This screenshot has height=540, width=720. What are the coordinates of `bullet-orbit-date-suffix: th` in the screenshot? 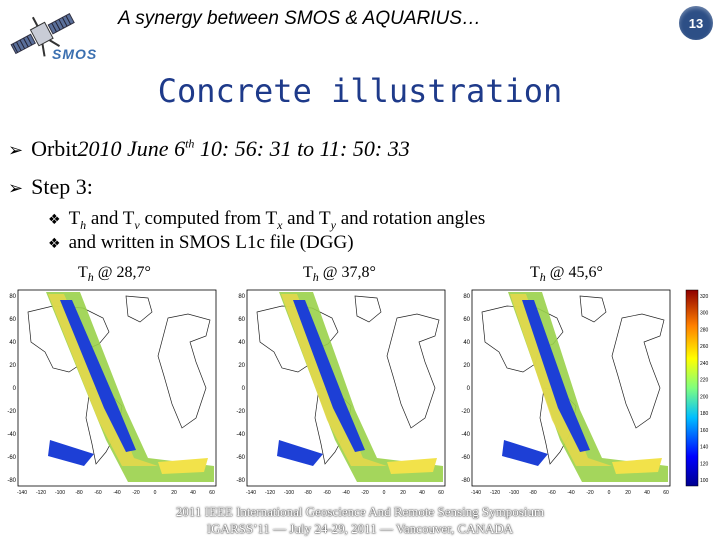 It's located at (190, 143).